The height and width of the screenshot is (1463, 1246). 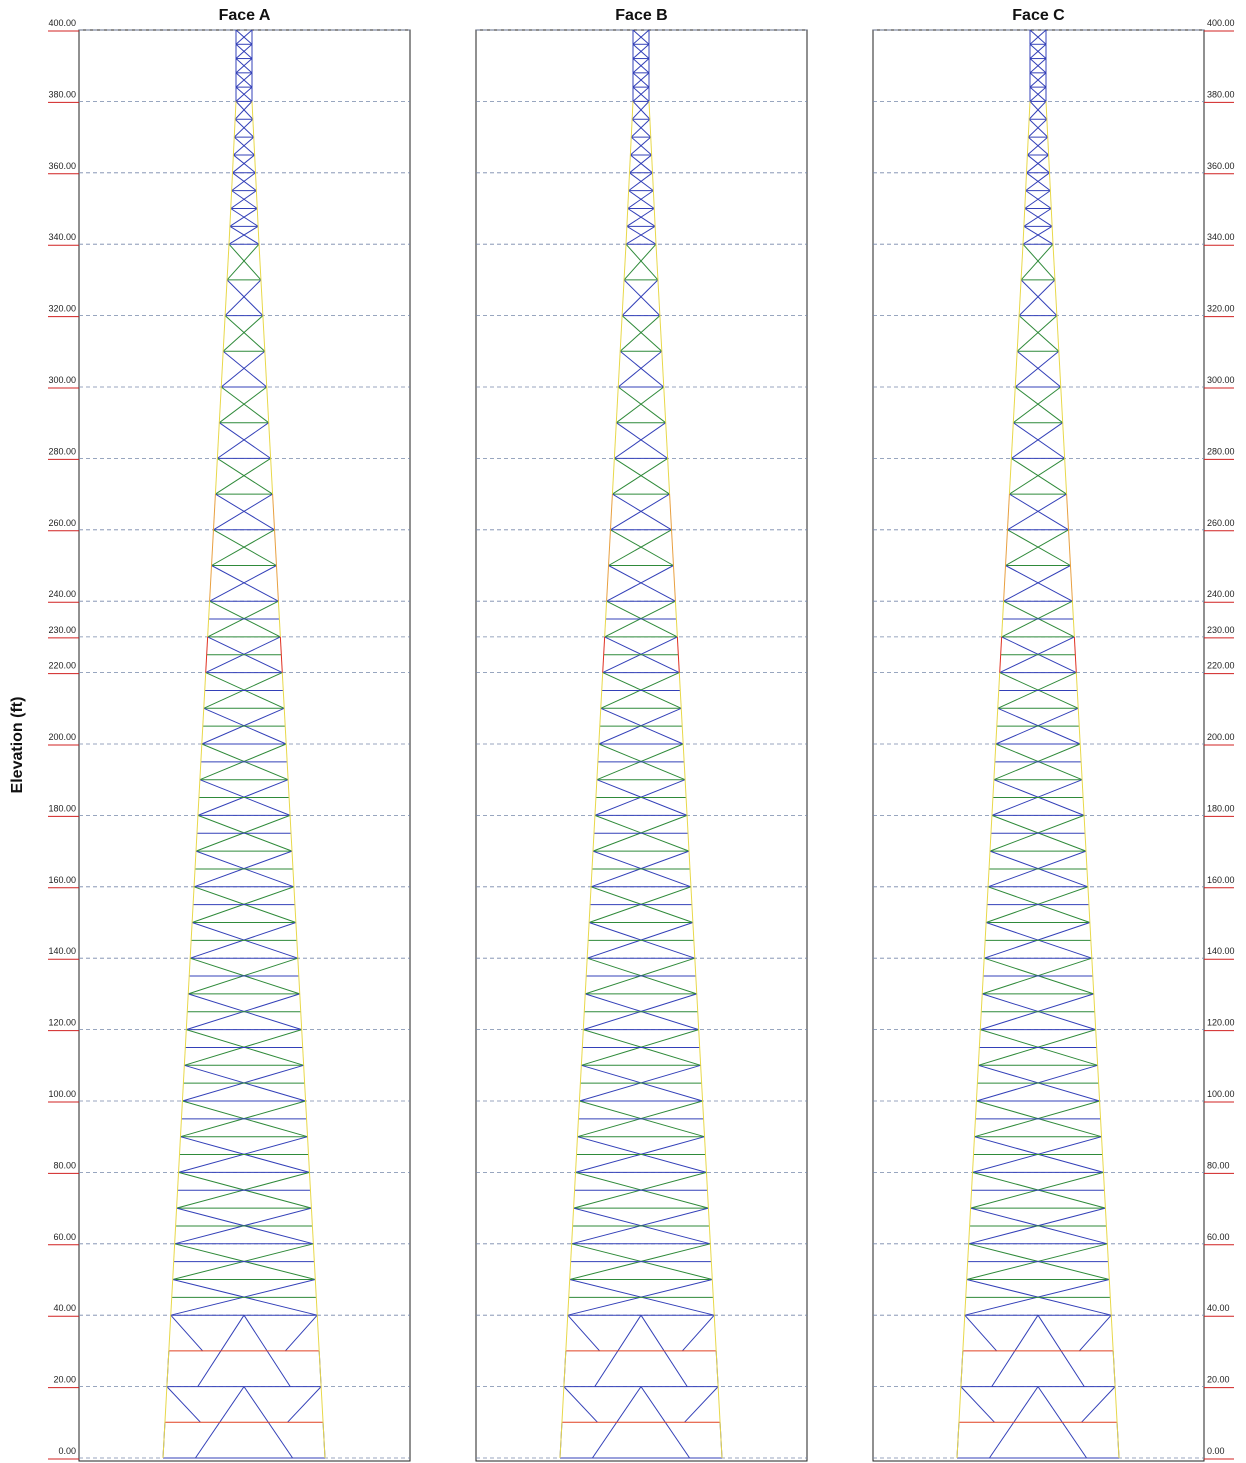 I want to click on elevation-label: 320.00, so click(x=1221, y=309).